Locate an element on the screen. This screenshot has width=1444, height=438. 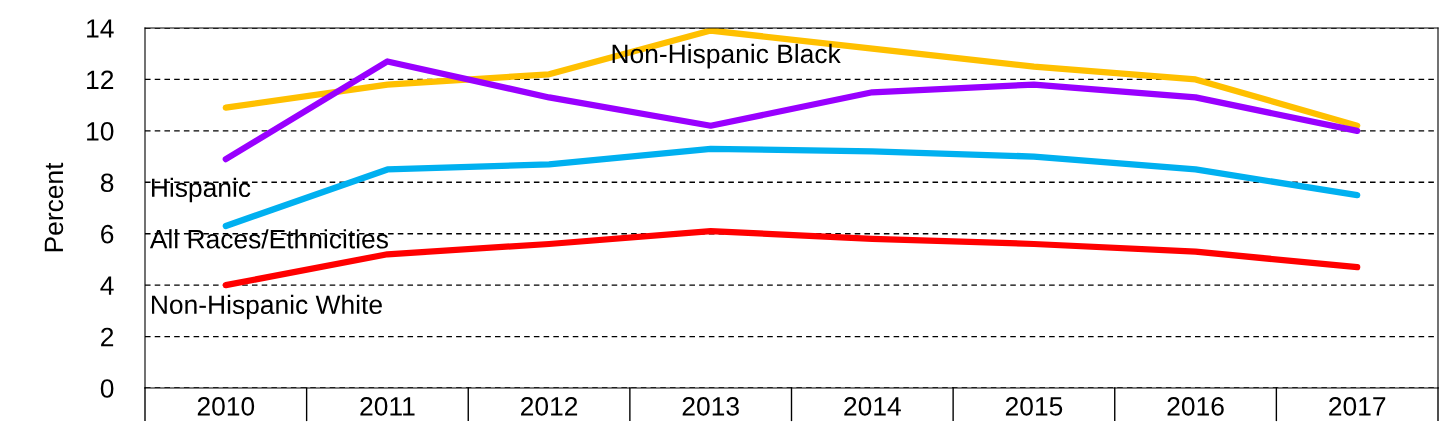
x-tick-label: 2016 is located at coordinates (1195, 406).